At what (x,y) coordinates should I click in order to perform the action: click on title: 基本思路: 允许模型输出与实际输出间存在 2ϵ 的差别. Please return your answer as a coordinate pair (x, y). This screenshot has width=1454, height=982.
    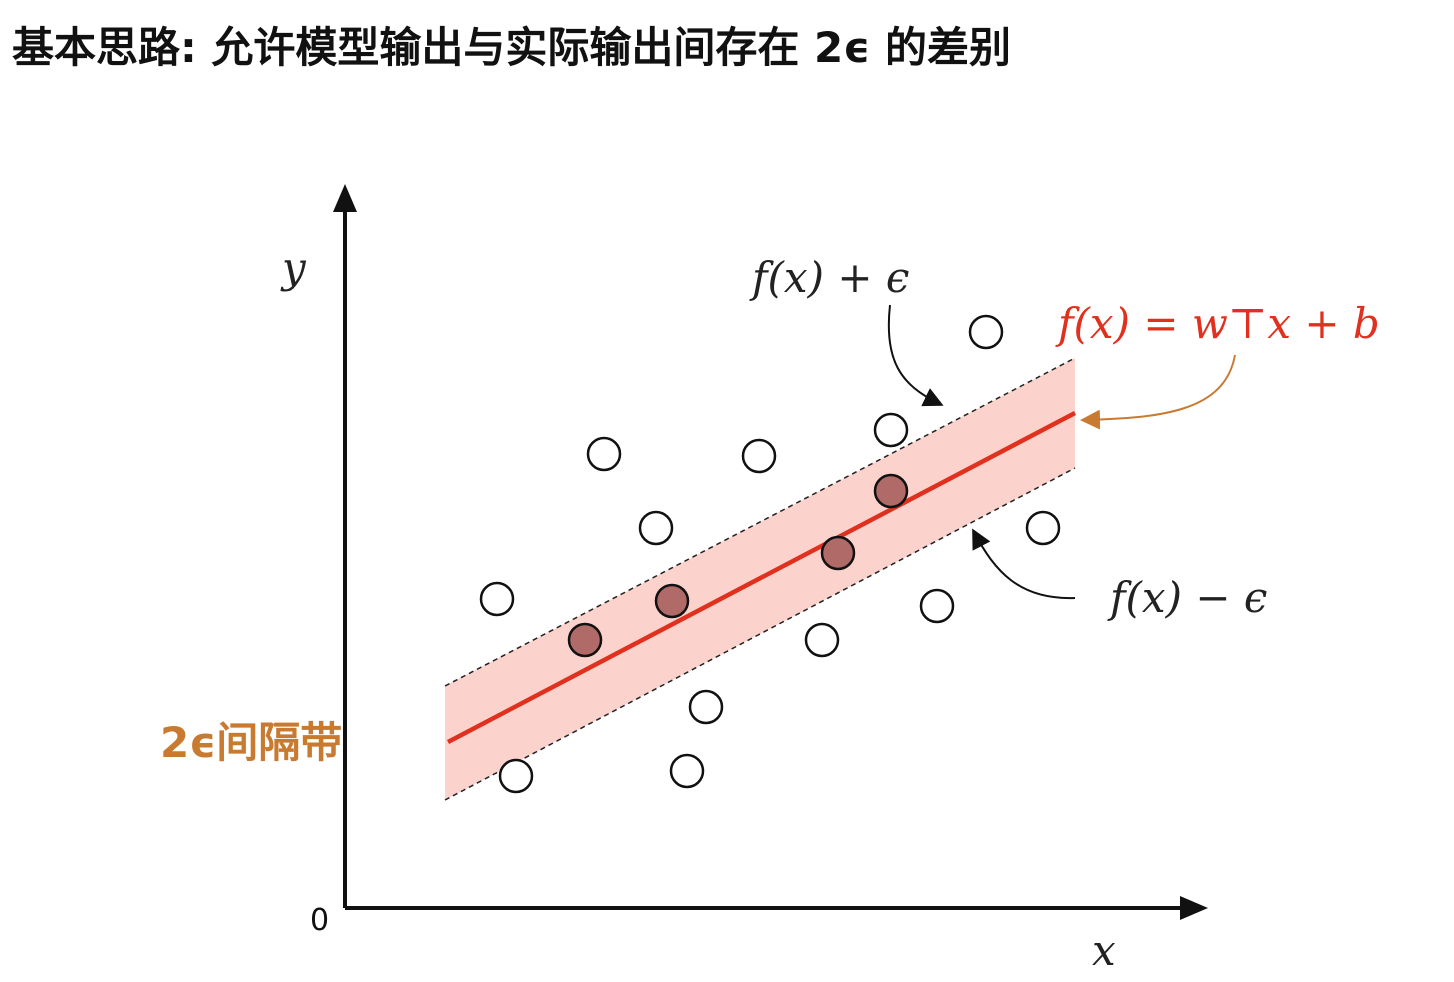
    Looking at the image, I should click on (511, 47).